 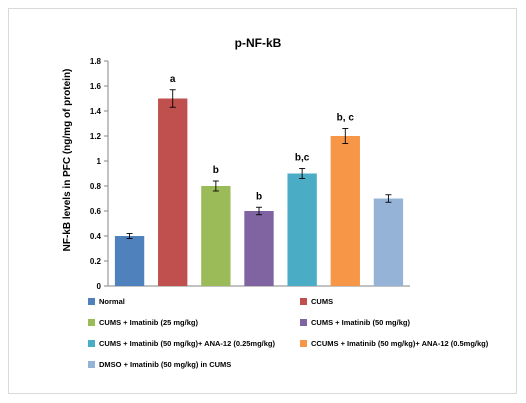 I want to click on y-tick-label: 0.4, so click(x=96, y=236).